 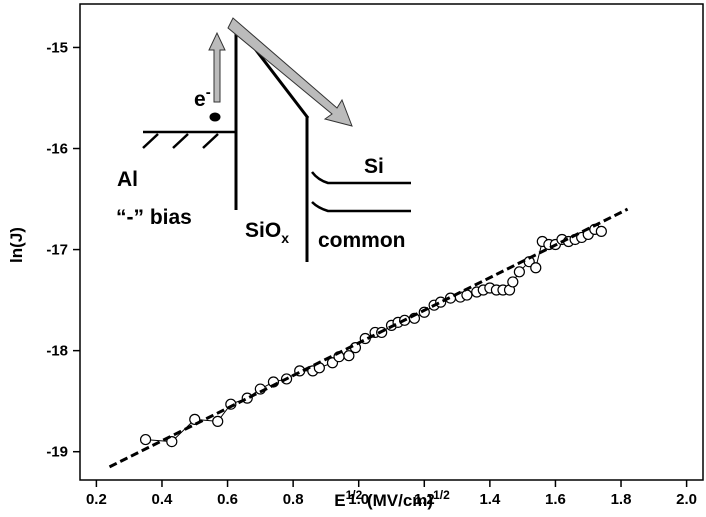 I want to click on x-tick-label: 1.4, so click(x=490, y=499).